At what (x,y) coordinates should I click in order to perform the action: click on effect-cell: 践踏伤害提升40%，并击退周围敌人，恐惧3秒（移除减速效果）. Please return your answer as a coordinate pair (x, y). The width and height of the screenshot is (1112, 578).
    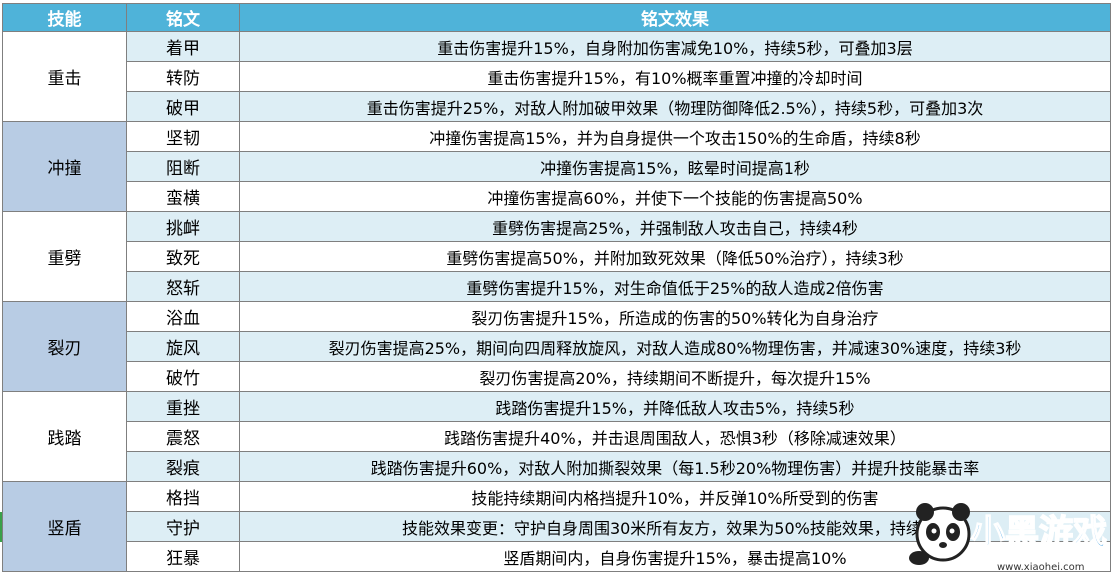
    Looking at the image, I should click on (675, 436).